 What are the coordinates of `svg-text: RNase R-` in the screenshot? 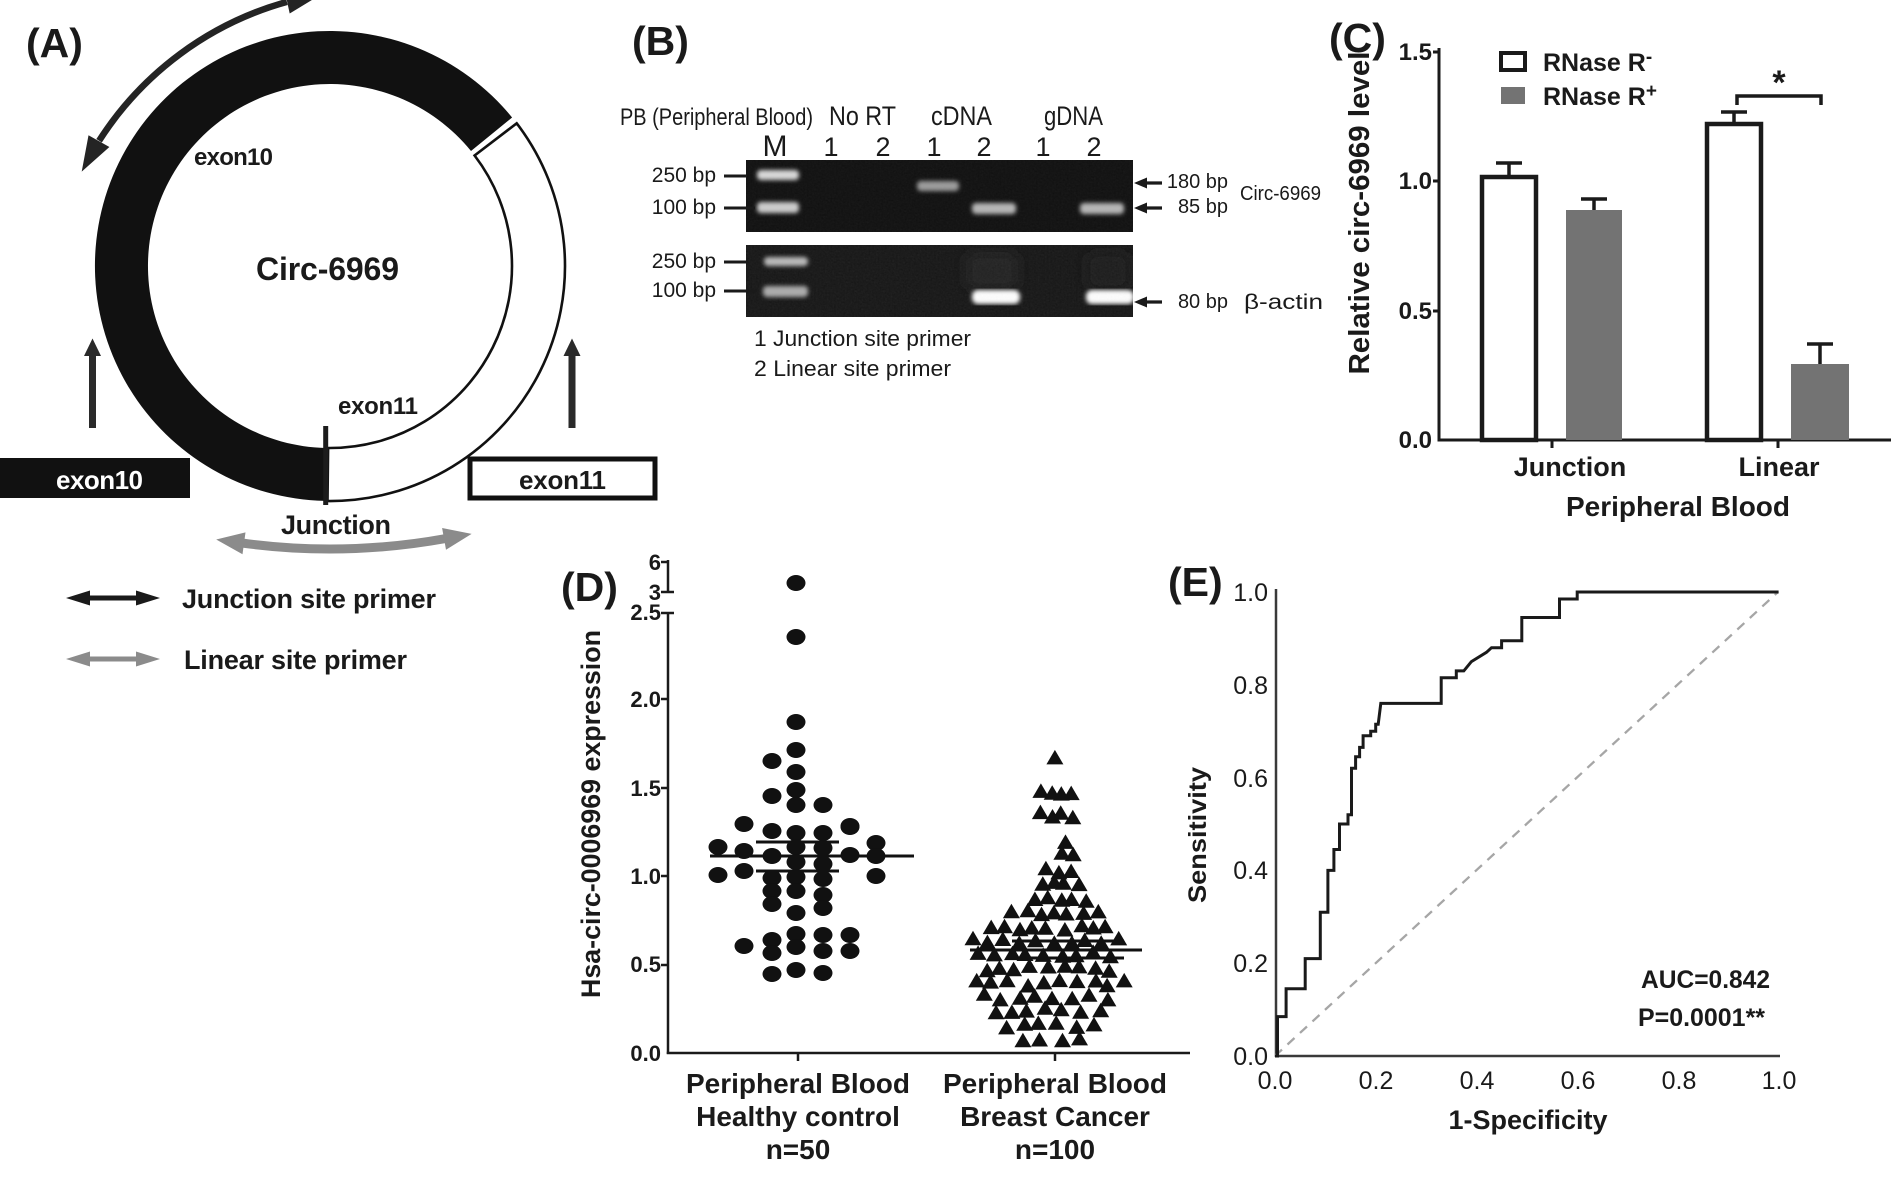 It's located at (1597, 62).